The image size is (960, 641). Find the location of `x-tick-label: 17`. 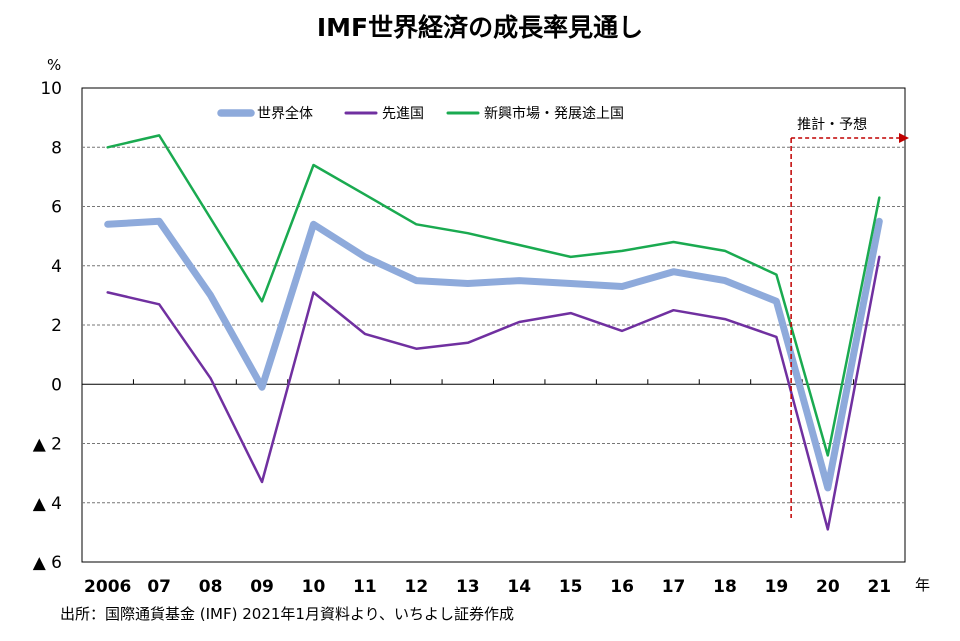

x-tick-label: 17 is located at coordinates (674, 587).